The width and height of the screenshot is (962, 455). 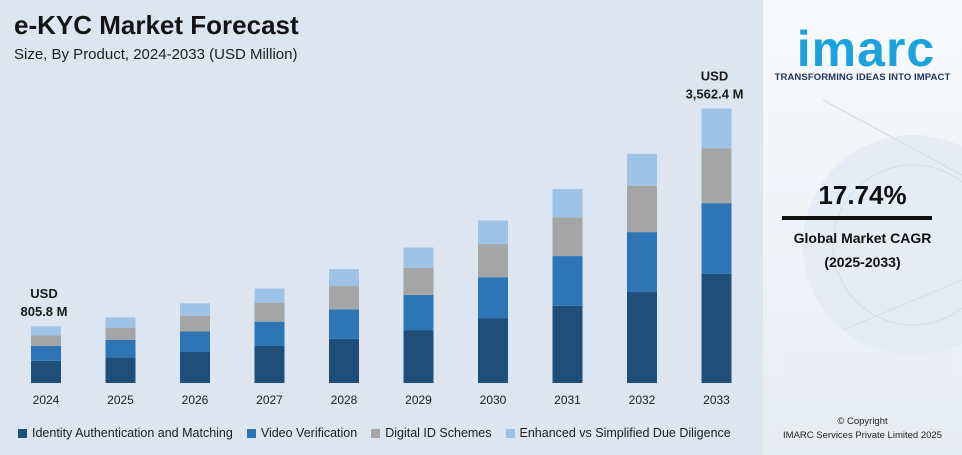 What do you see at coordinates (120, 400) in the screenshot?
I see `x-tick-label: 2025` at bounding box center [120, 400].